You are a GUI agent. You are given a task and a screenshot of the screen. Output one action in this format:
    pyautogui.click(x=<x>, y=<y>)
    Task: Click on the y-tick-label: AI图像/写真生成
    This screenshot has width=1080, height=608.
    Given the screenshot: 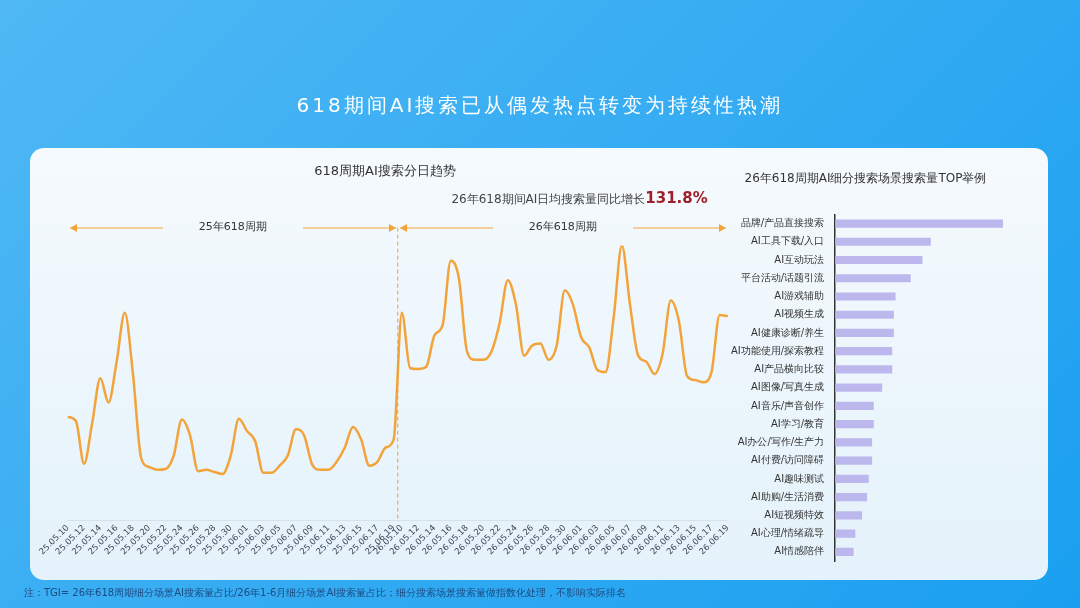 What is the action you would take?
    pyautogui.click(x=787, y=387)
    